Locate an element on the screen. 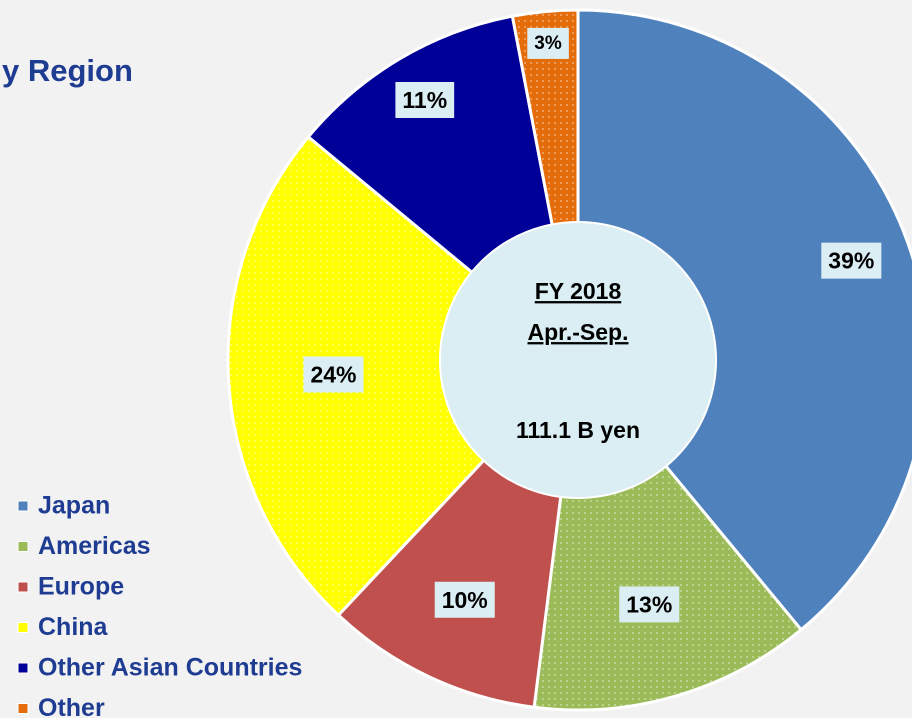 The image size is (912, 718). data-label: 11% is located at coordinates (424, 100).